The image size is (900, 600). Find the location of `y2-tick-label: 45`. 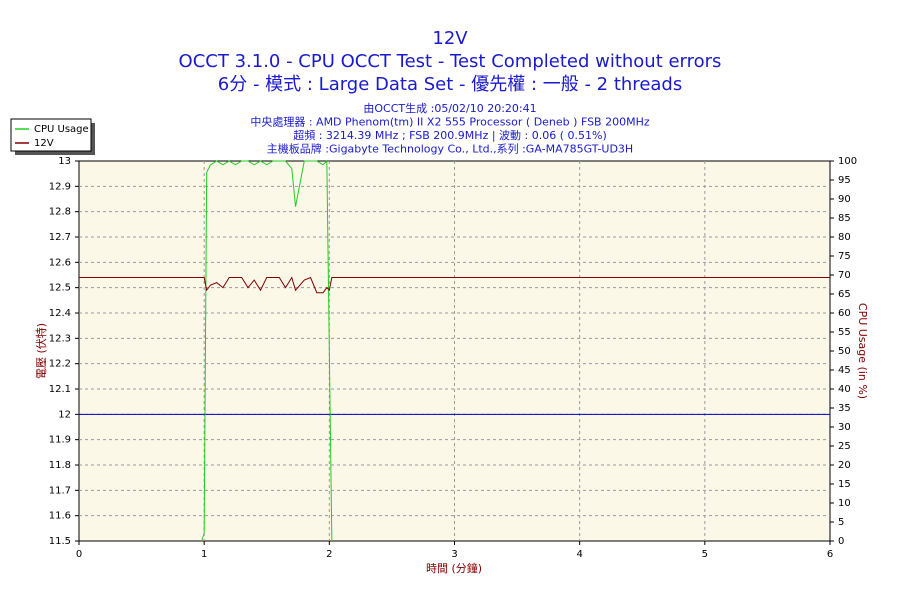

y2-tick-label: 45 is located at coordinates (844, 370).